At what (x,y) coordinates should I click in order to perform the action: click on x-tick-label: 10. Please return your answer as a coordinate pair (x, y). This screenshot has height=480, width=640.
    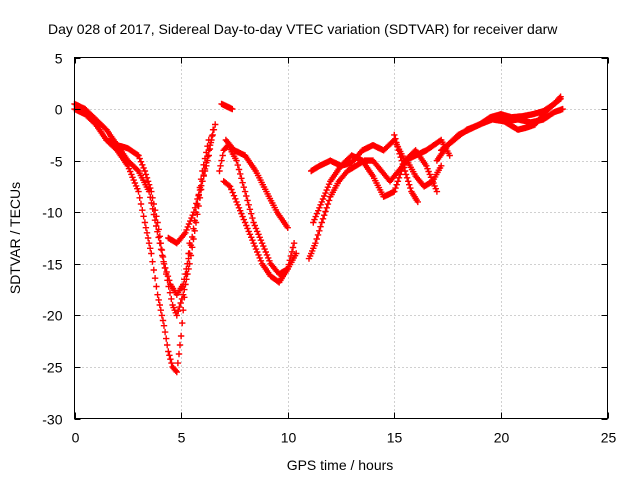
    Looking at the image, I should click on (289, 438).